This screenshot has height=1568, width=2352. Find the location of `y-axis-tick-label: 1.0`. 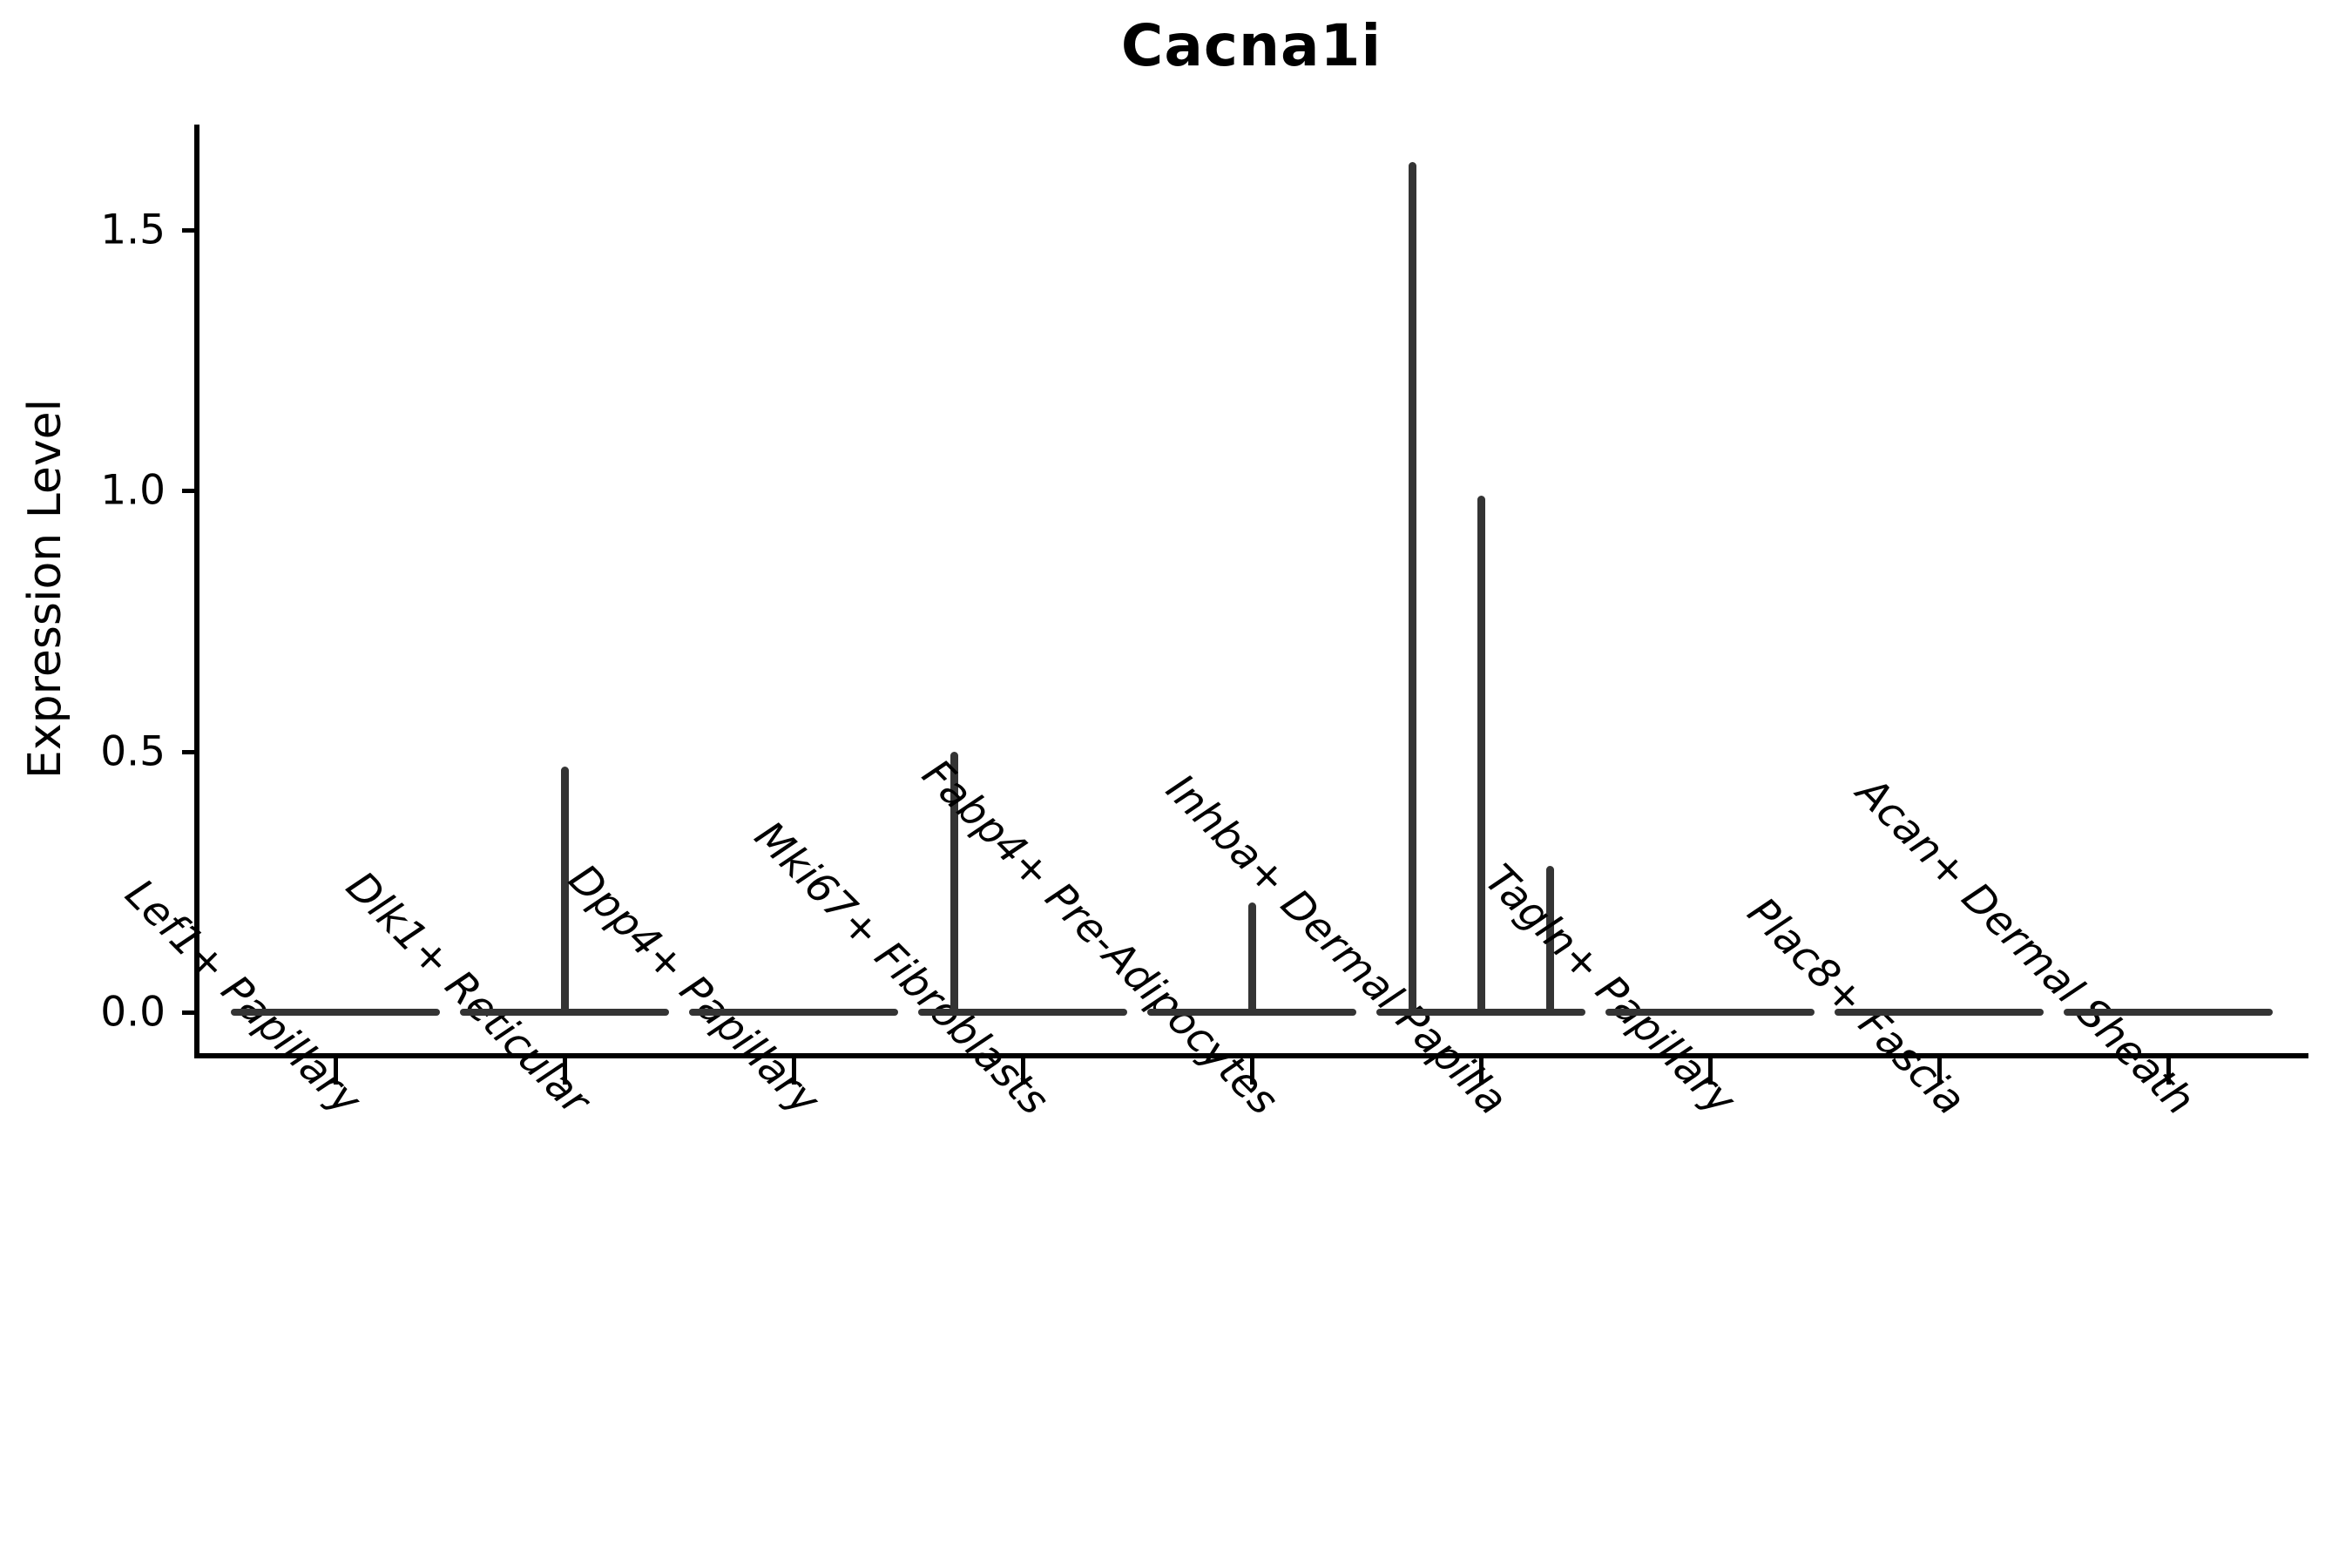

y-axis-tick-label: 1.0 is located at coordinates (133, 490).